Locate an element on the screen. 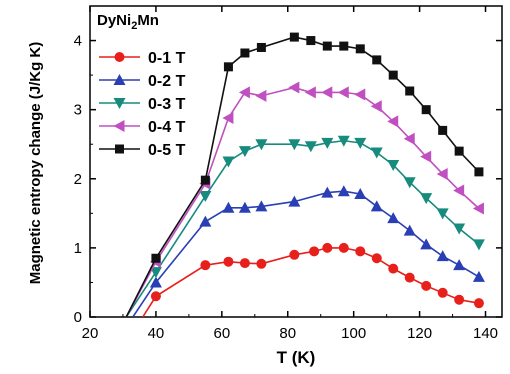 The image size is (510, 374). y-tick-label: 3 is located at coordinates (78, 110).